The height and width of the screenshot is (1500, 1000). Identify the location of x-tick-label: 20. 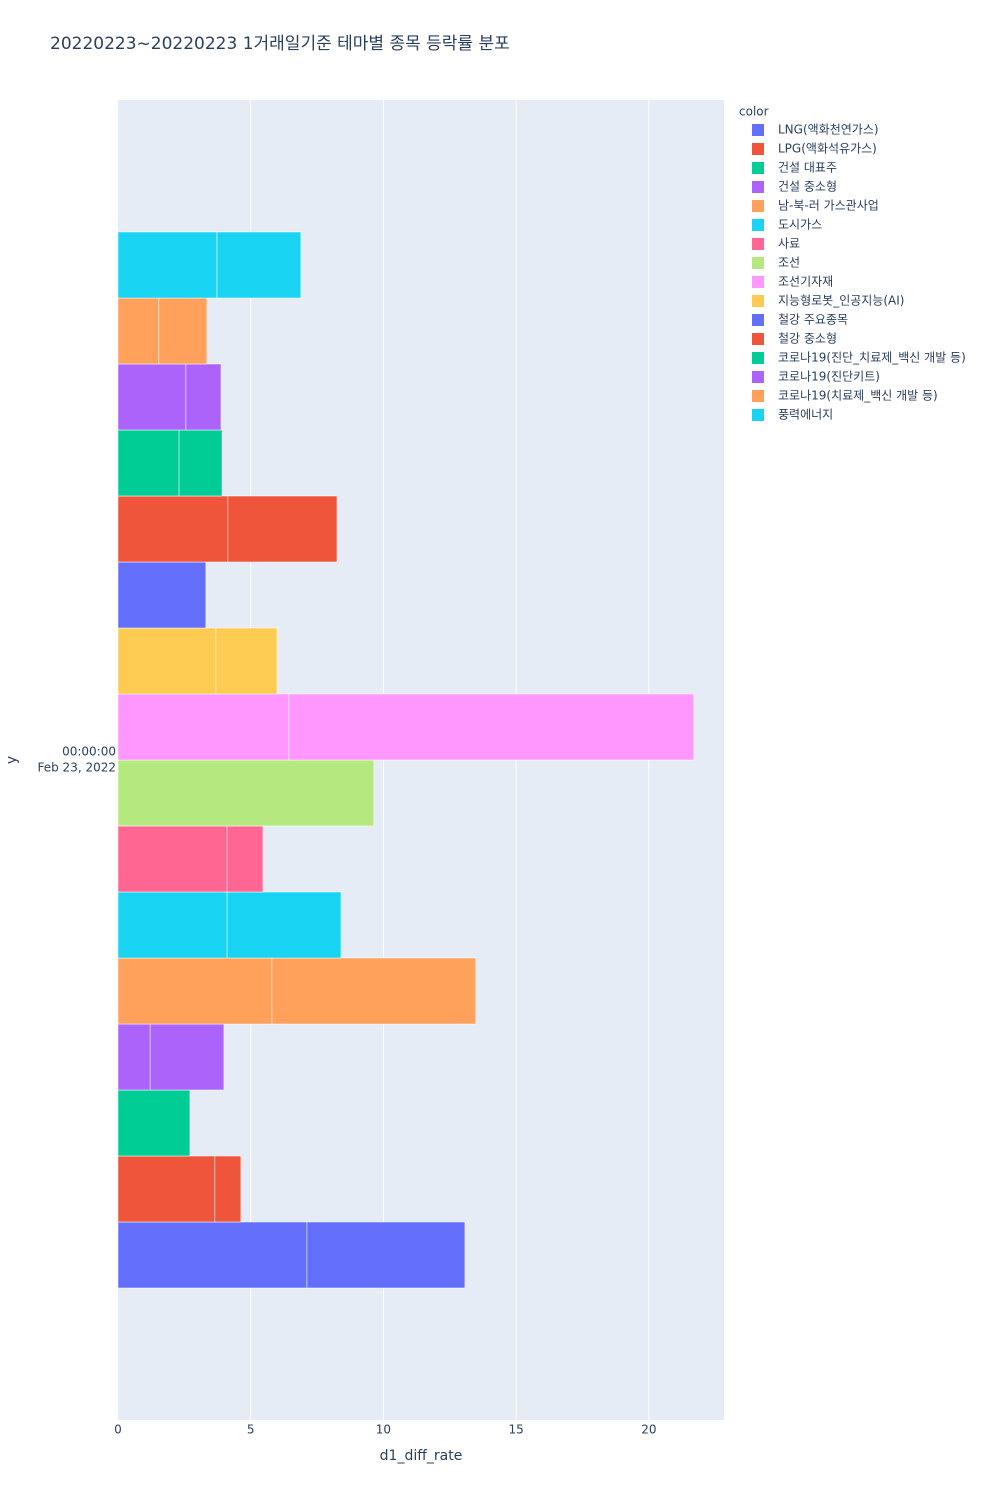
(648, 1430).